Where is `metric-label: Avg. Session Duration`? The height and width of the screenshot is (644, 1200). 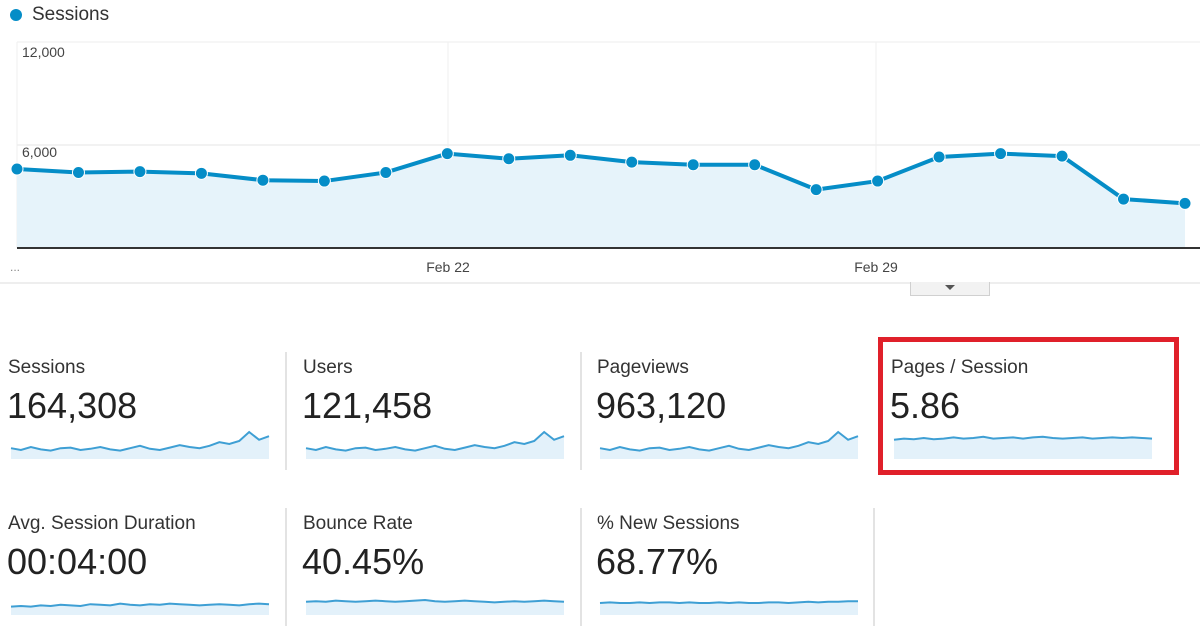 metric-label: Avg. Session Duration is located at coordinates (102, 523).